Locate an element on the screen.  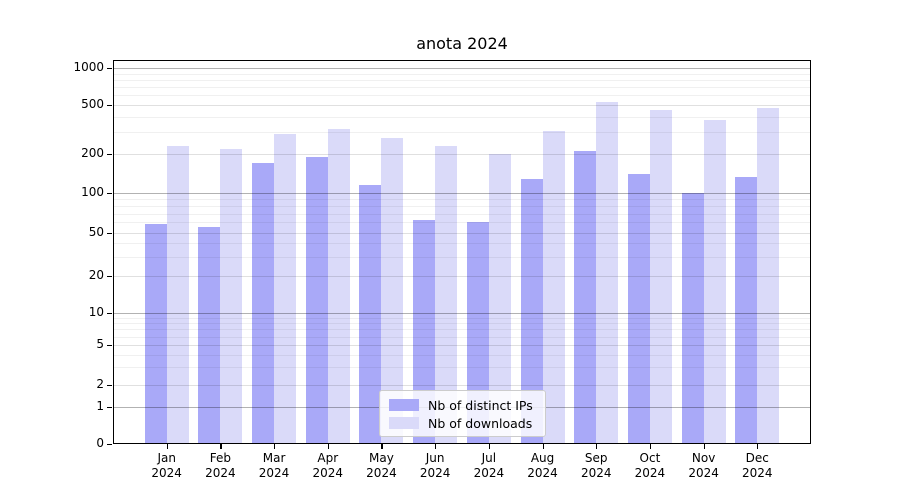
x-axis-month-label-jul: Jul 2024 is located at coordinates (489, 465).